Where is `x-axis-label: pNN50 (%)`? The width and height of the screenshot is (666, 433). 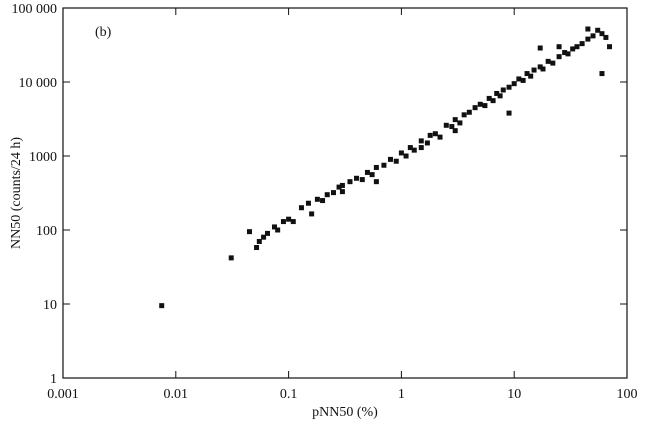 x-axis-label: pNN50 (%) is located at coordinates (345, 412).